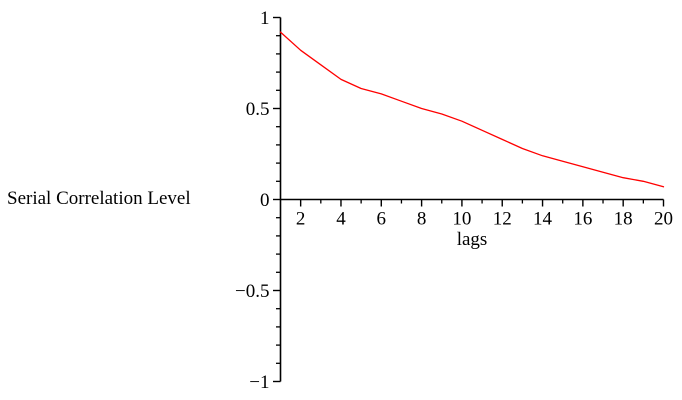  Describe the element at coordinates (382, 219) in the screenshot. I see `x-tick-label: 6` at that location.